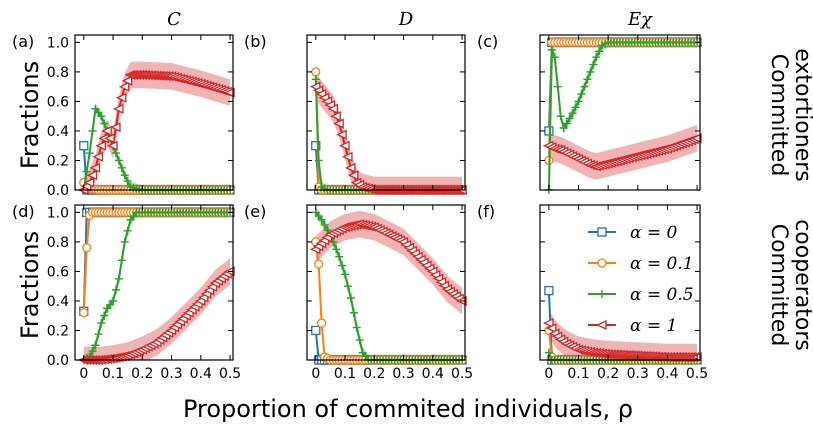  Describe the element at coordinates (58, 361) in the screenshot. I see `y-tick-label: 0.0` at that location.